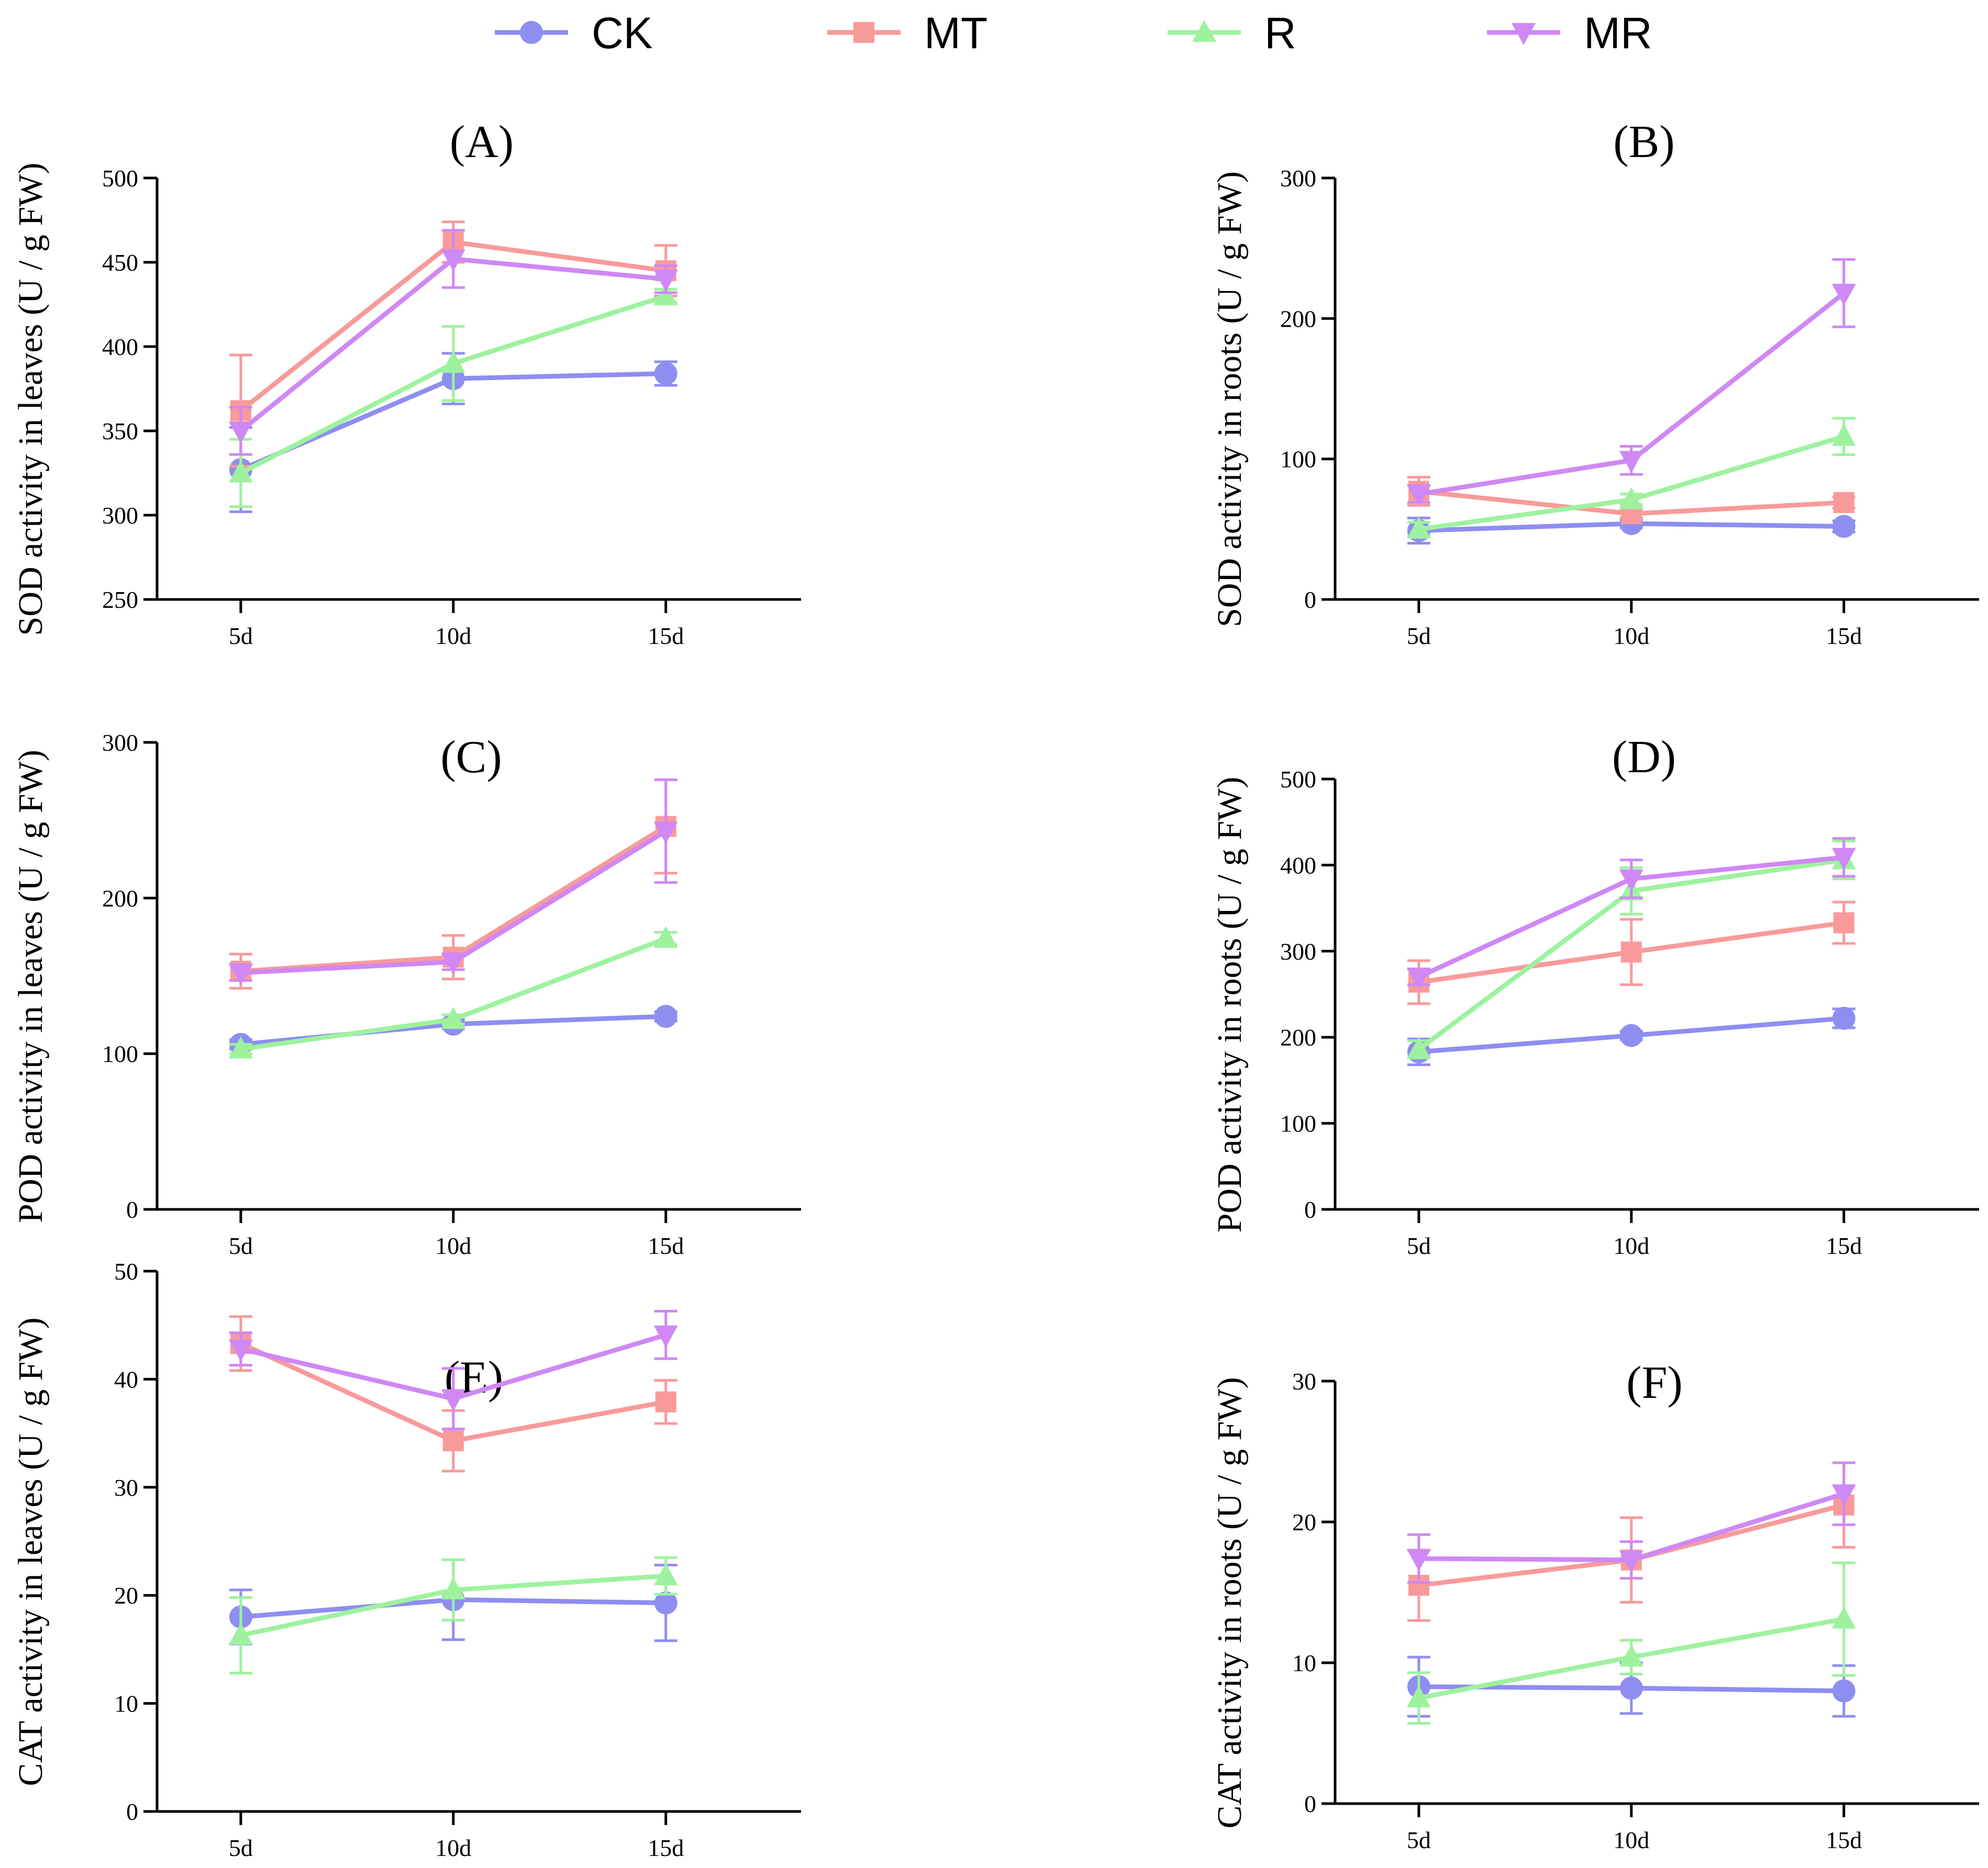  What do you see at coordinates (1631, 1245) in the screenshot?
I see `x-tick-label-d: 10d` at bounding box center [1631, 1245].